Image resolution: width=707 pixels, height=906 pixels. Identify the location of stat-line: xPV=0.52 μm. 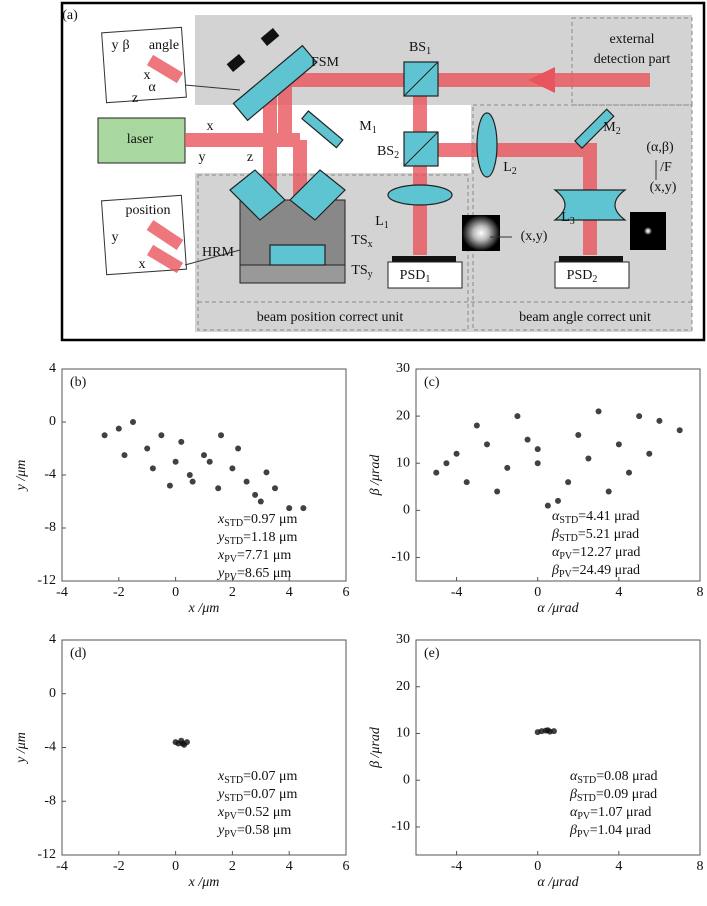
(254, 813).